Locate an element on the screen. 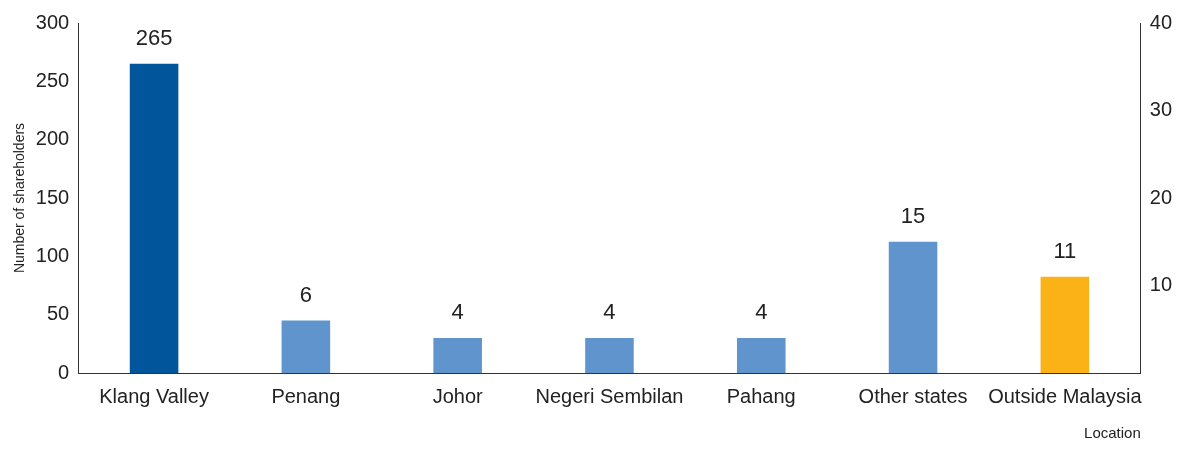  data-label: 11 is located at coordinates (1065, 250).